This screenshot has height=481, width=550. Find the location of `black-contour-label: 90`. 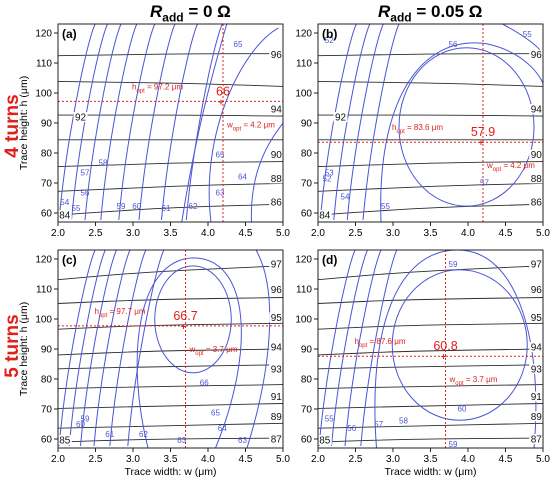

black-contour-label: 90 is located at coordinates (277, 155).